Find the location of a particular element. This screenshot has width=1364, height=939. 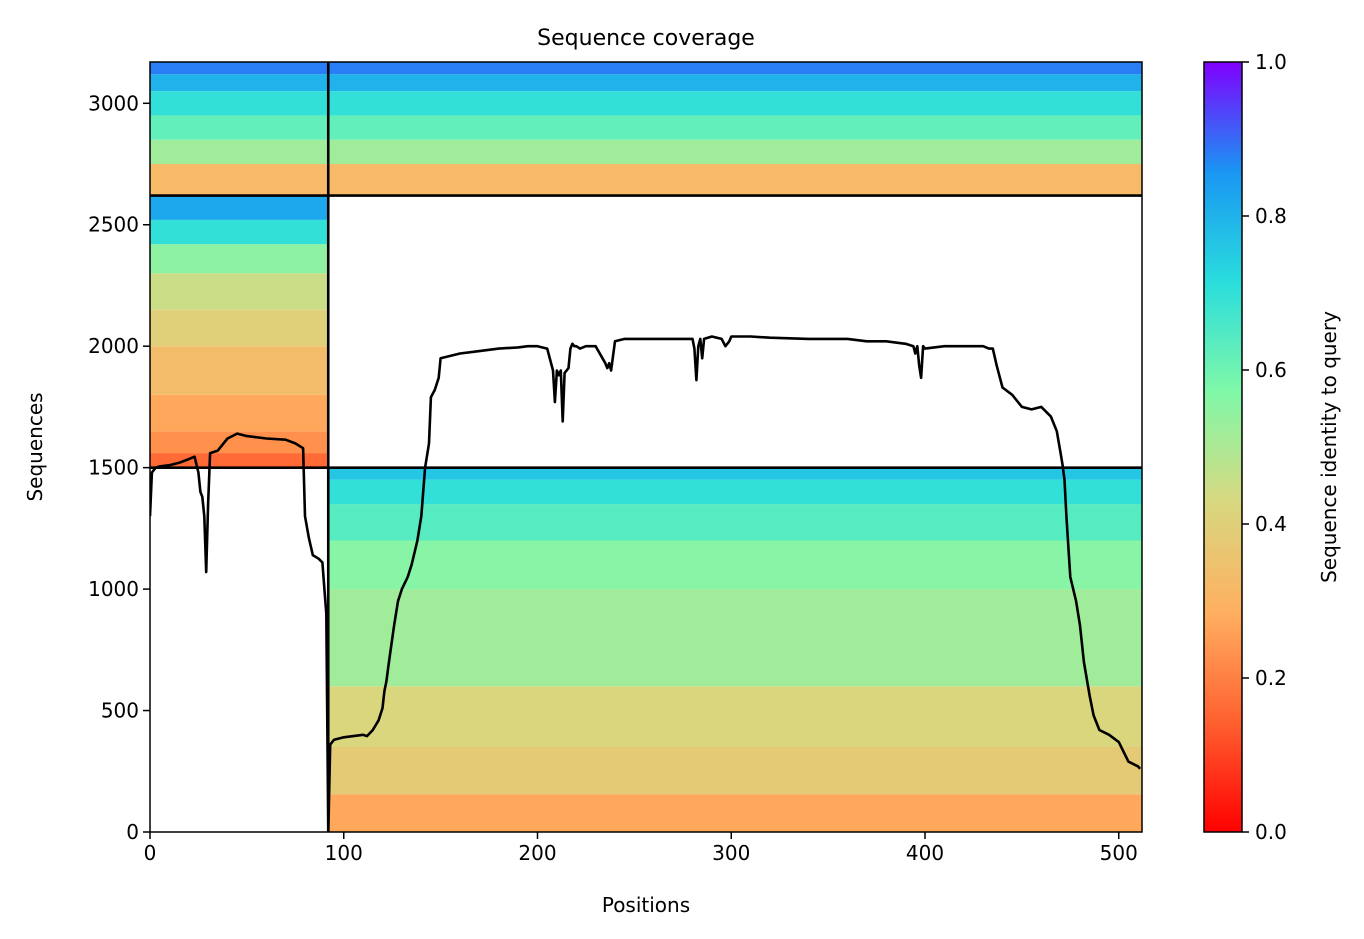

colorbar-tick-label: 0.6 is located at coordinates (1271, 370).